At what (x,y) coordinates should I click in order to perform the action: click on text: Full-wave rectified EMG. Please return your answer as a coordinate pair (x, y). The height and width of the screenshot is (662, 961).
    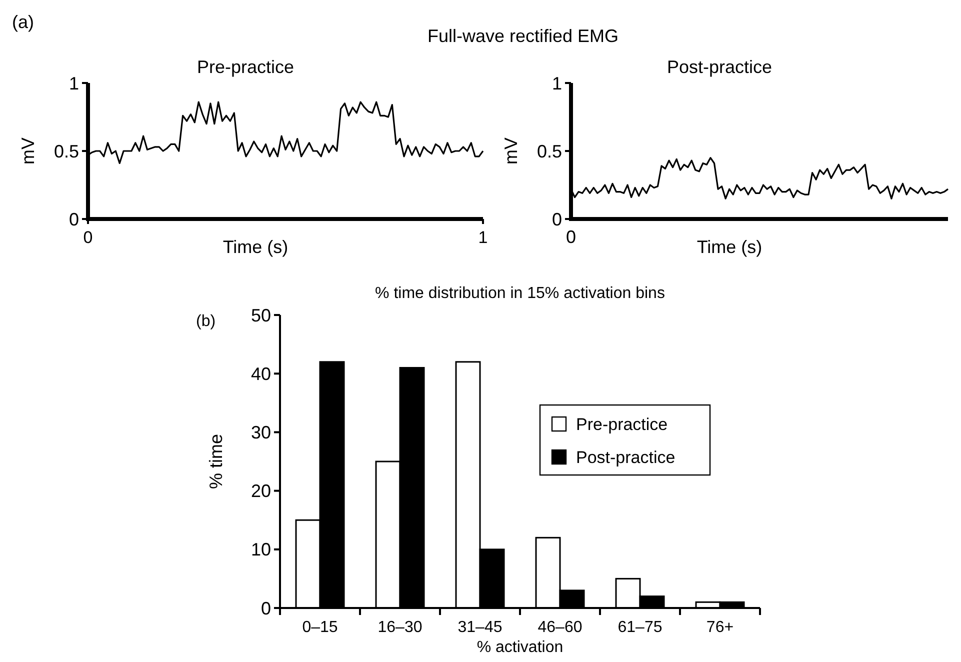
    Looking at the image, I should click on (523, 36).